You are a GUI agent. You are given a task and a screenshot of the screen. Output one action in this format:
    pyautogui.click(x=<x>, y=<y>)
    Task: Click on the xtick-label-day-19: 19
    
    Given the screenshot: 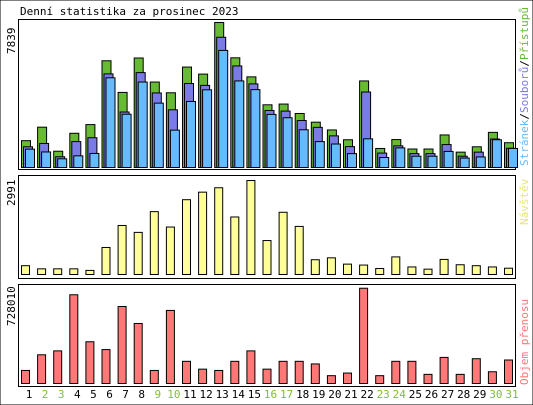 What is the action you would take?
    pyautogui.click(x=318, y=394)
    